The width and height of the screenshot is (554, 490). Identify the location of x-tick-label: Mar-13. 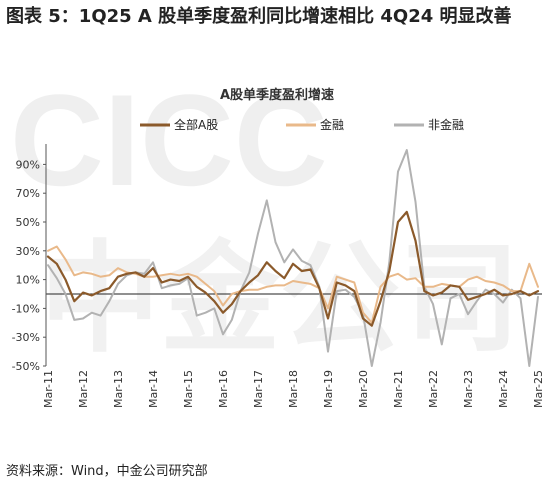
(118, 389).